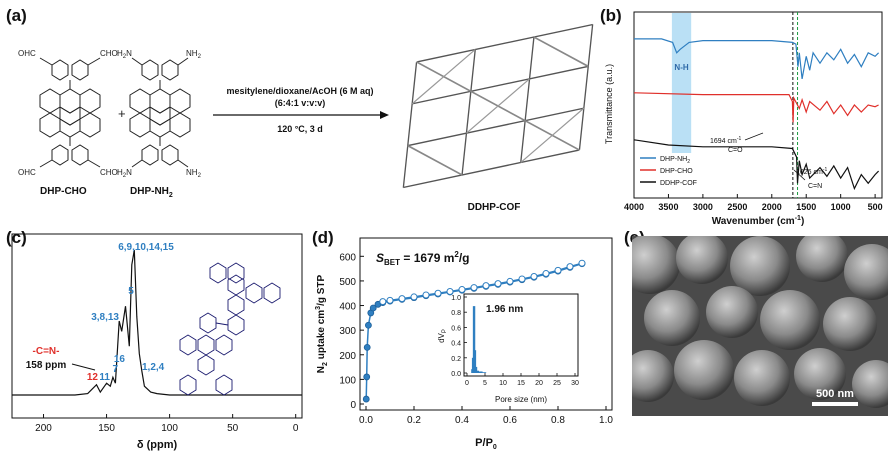 Image resolution: width=894 pixels, height=456 pixels. I want to click on c-n-annotation-value: 1626 cm-1, so click(812, 171).